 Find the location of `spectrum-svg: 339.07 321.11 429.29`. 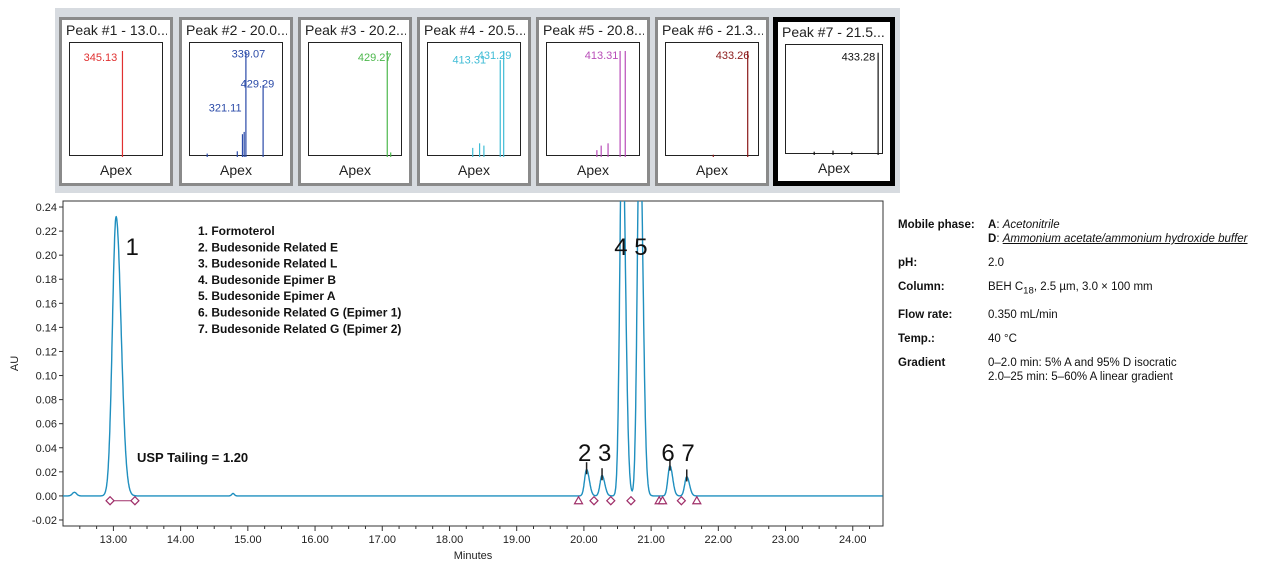

spectrum-svg: 339.07 321.11 429.29 is located at coordinates (240, 103).